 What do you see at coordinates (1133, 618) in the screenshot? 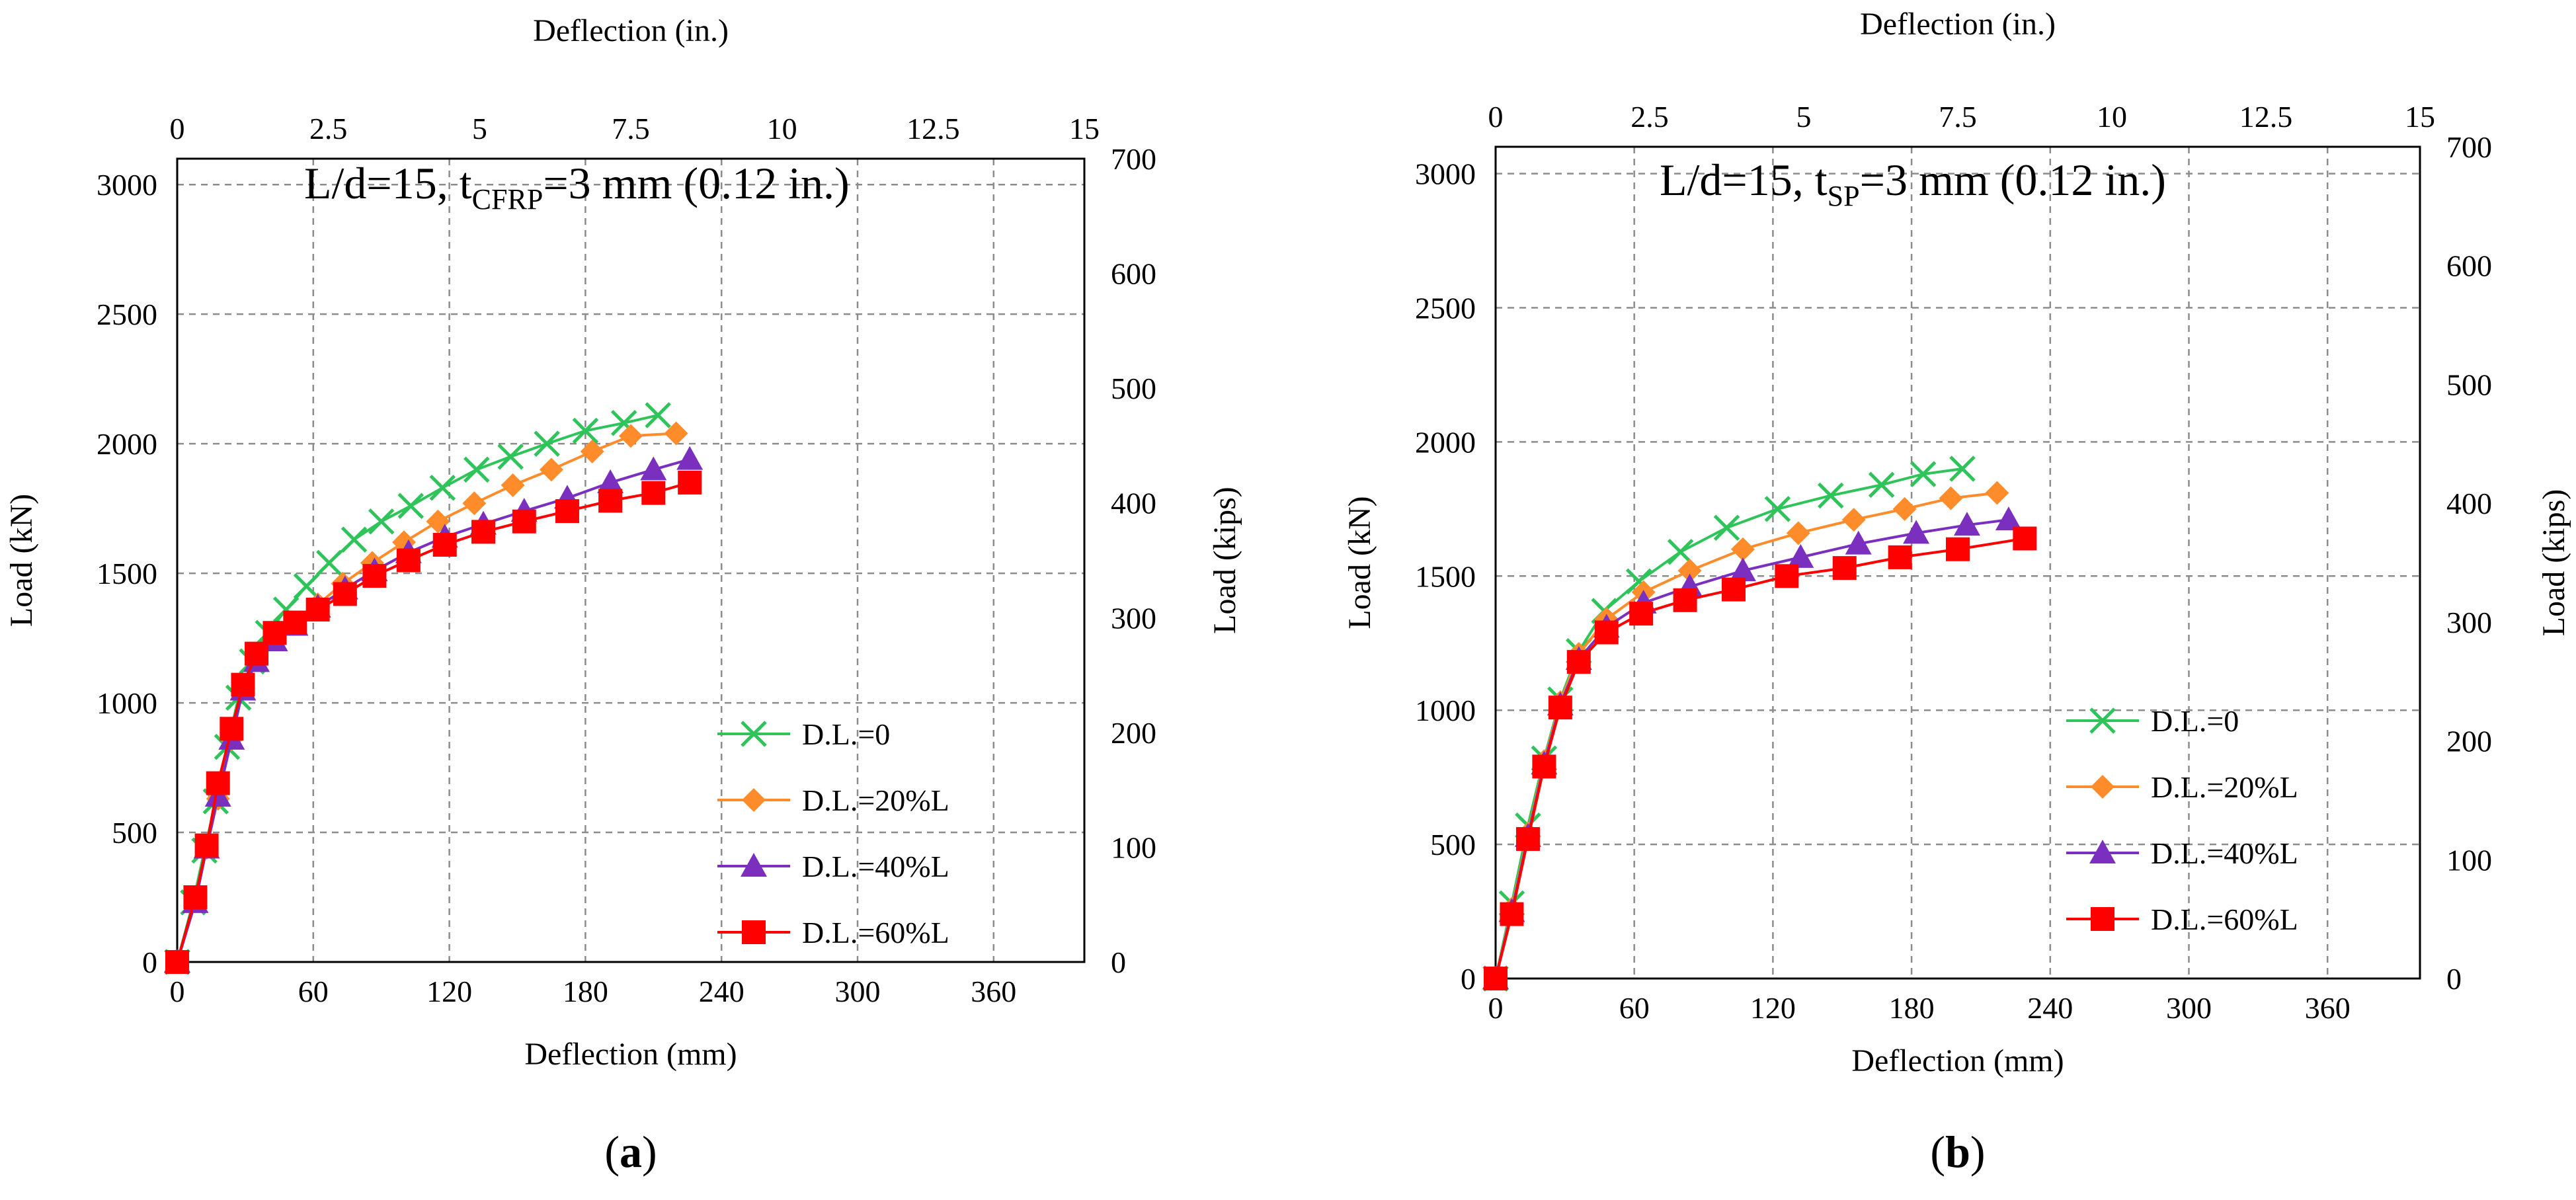
I see `y2-tick-label: 300` at bounding box center [1133, 618].